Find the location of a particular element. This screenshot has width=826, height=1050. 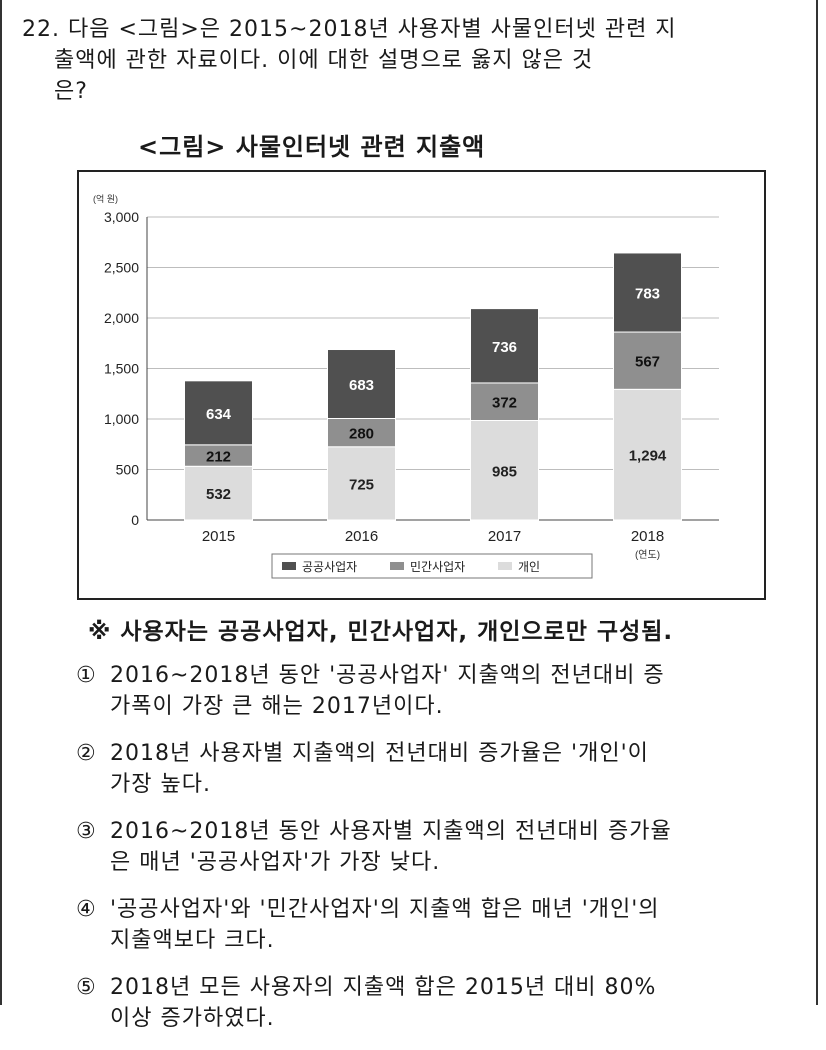

data-label: 212 is located at coordinates (218, 457).